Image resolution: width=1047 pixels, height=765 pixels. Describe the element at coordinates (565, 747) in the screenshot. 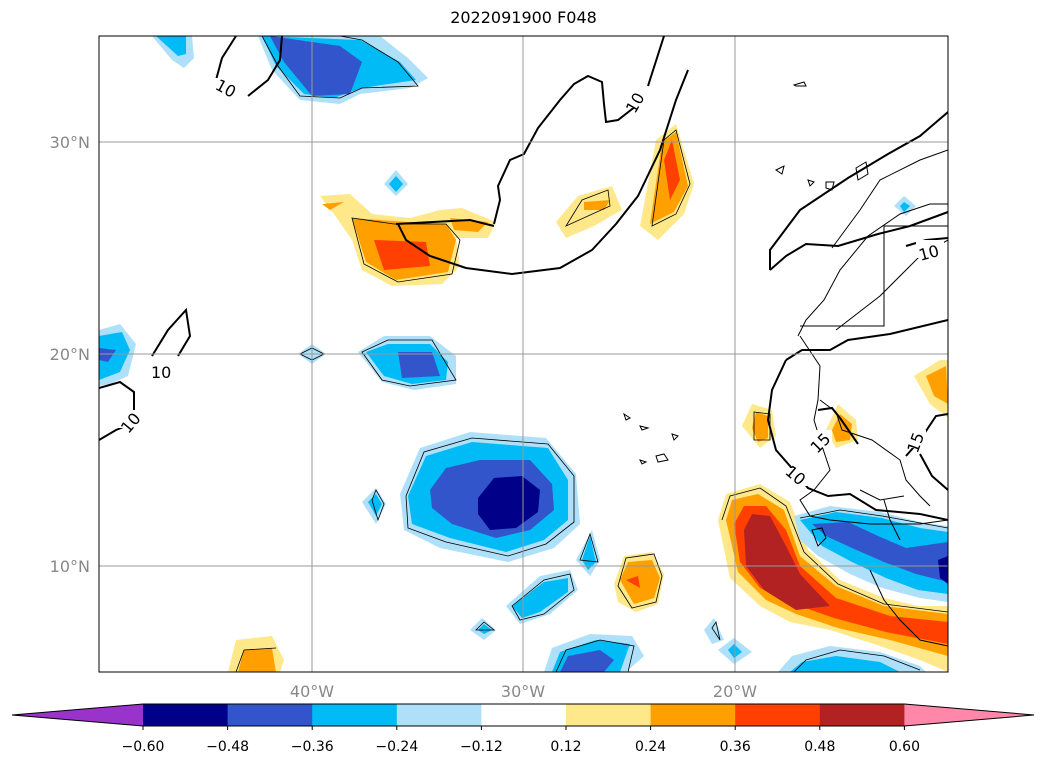

I see `colorbar-tick-label: 0.12` at that location.